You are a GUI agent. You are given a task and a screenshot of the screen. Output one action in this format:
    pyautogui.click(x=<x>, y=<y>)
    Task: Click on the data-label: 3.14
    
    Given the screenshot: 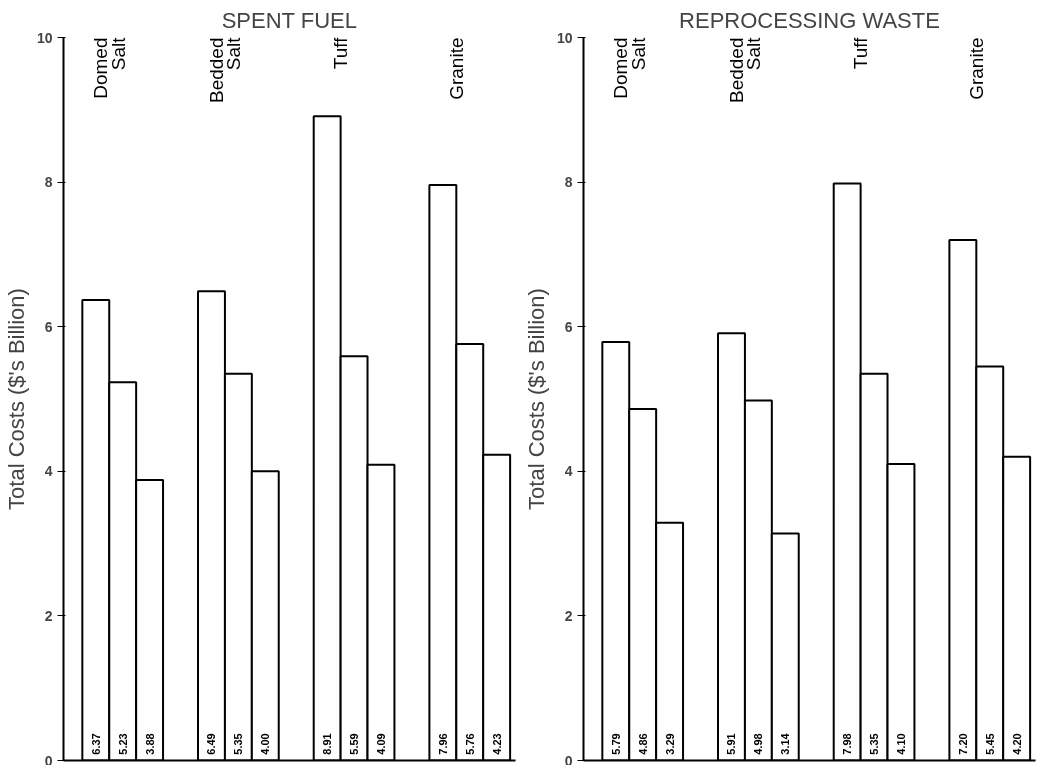 What is the action you would take?
    pyautogui.click(x=785, y=743)
    